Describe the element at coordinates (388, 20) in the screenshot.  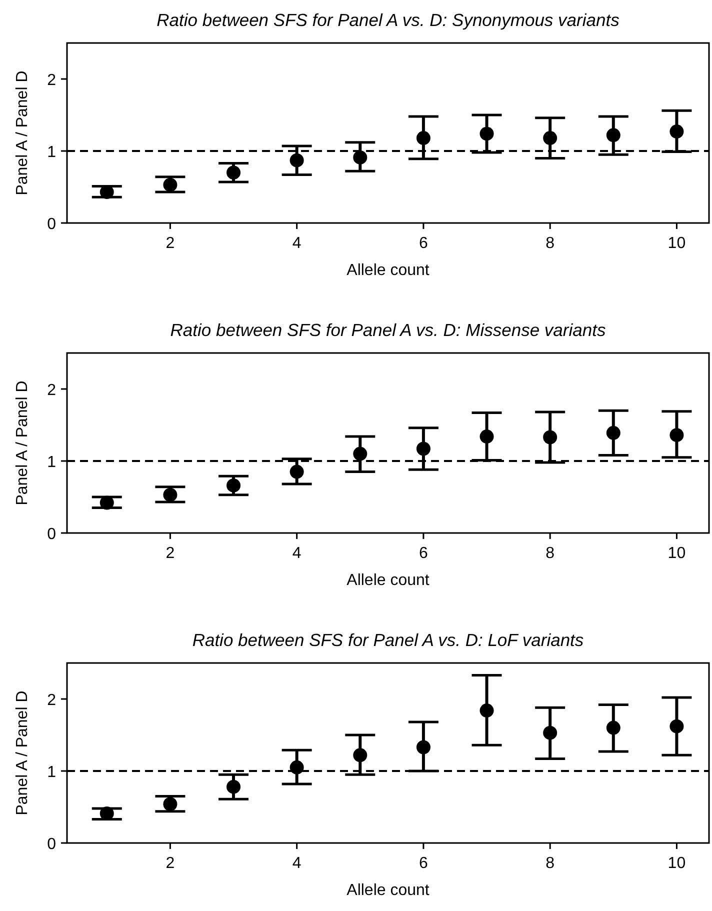
I see `chart-title: Ratio between SFS for Panel A vs. D: Synonymous variants` at that location.